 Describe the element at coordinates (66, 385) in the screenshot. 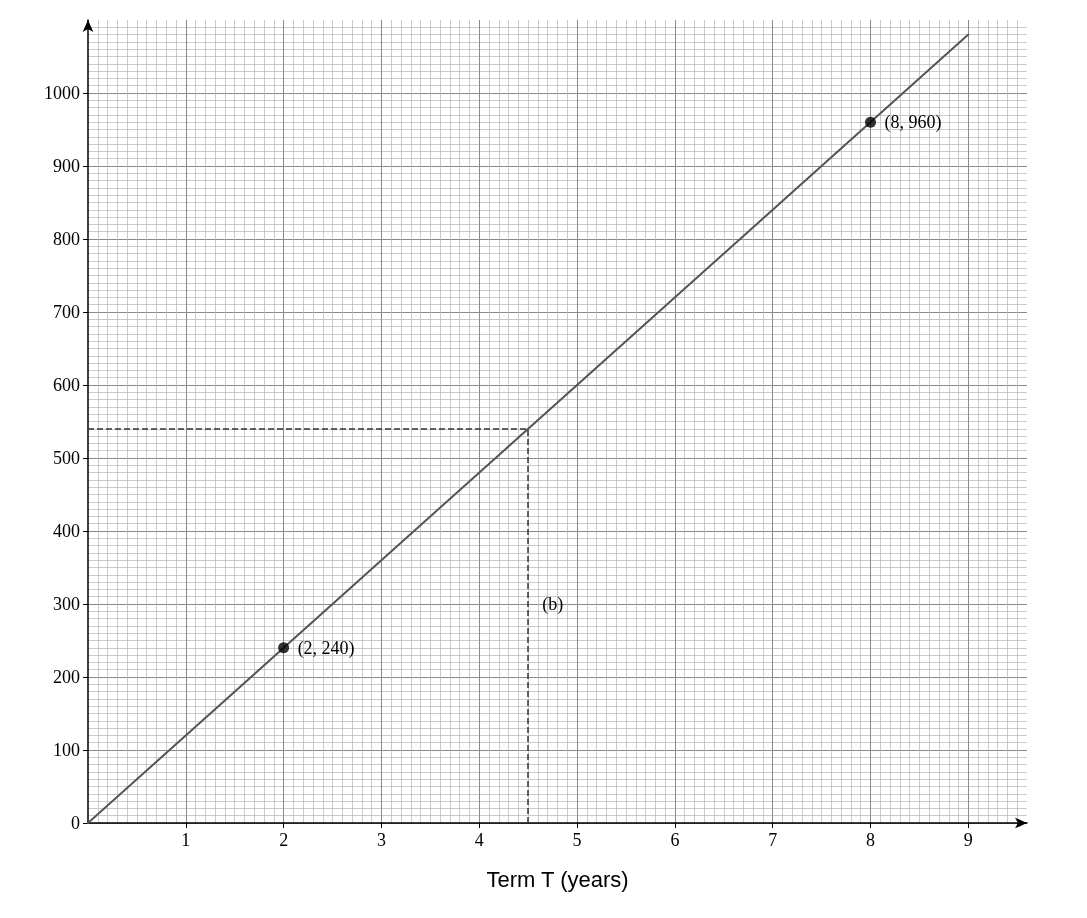

I see `y-tick-label: 600` at that location.